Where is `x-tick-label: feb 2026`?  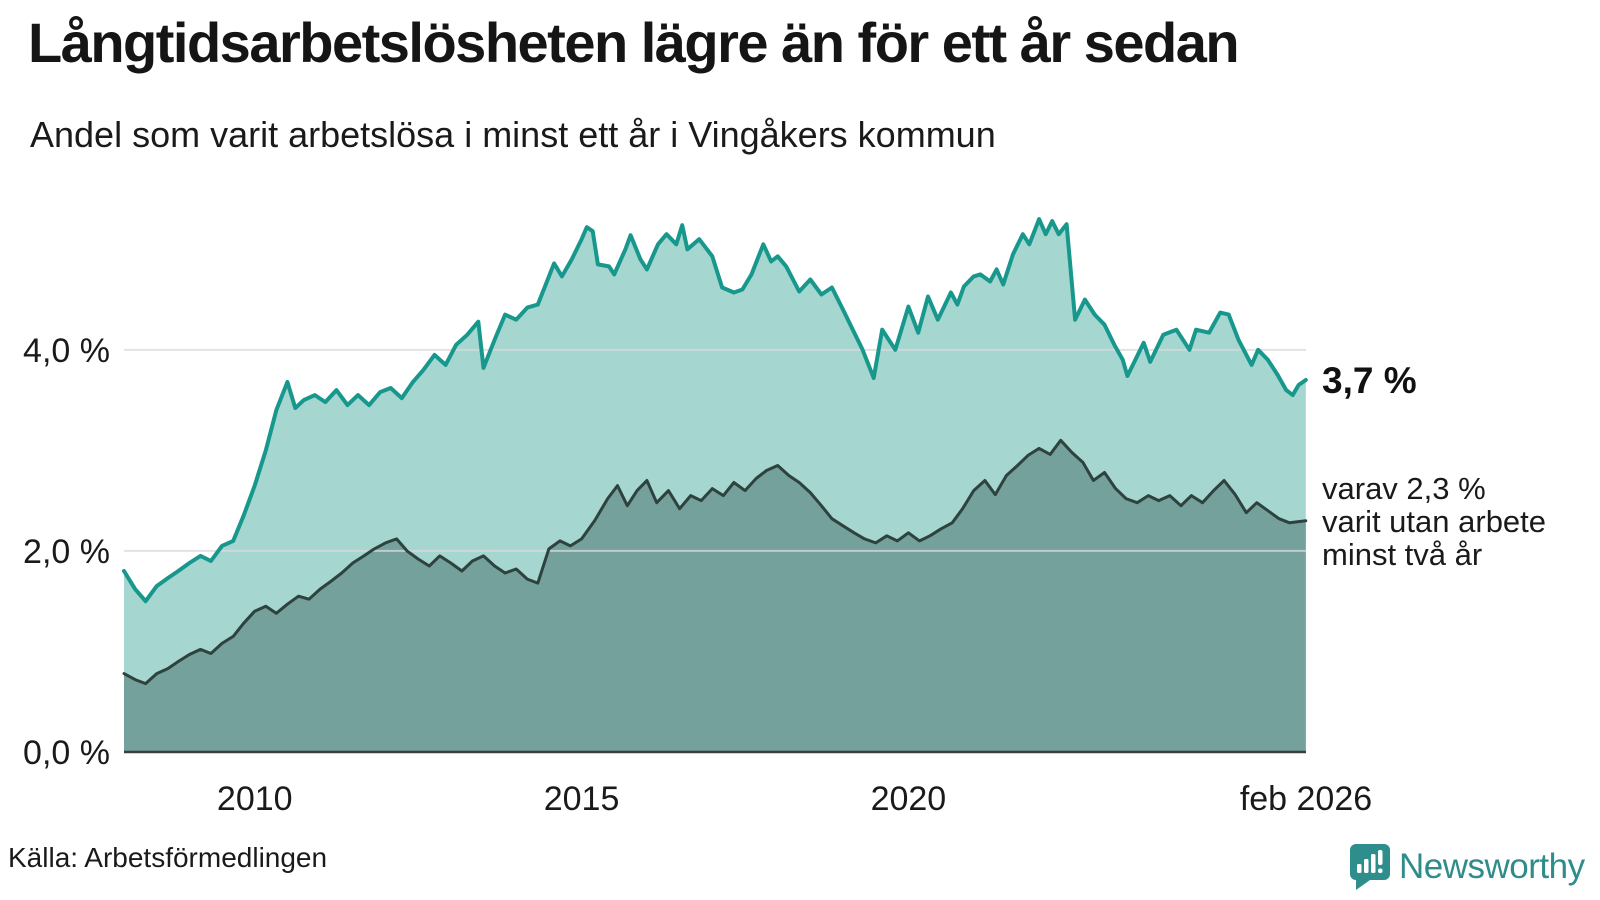
x-tick-label: feb 2026 is located at coordinates (1306, 799).